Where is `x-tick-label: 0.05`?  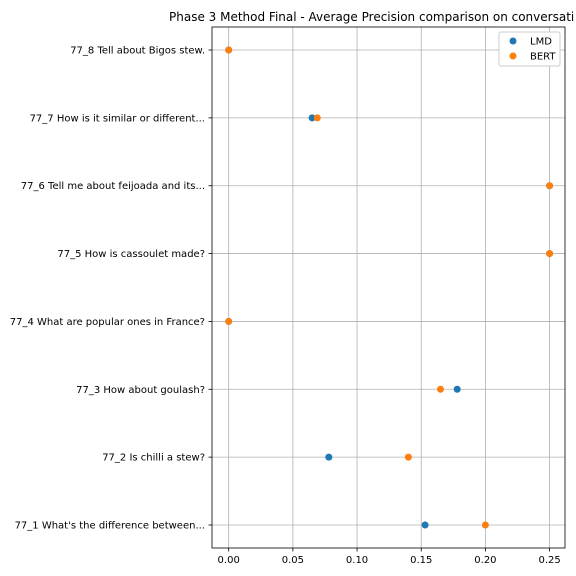
x-tick-label: 0.05 is located at coordinates (293, 560).